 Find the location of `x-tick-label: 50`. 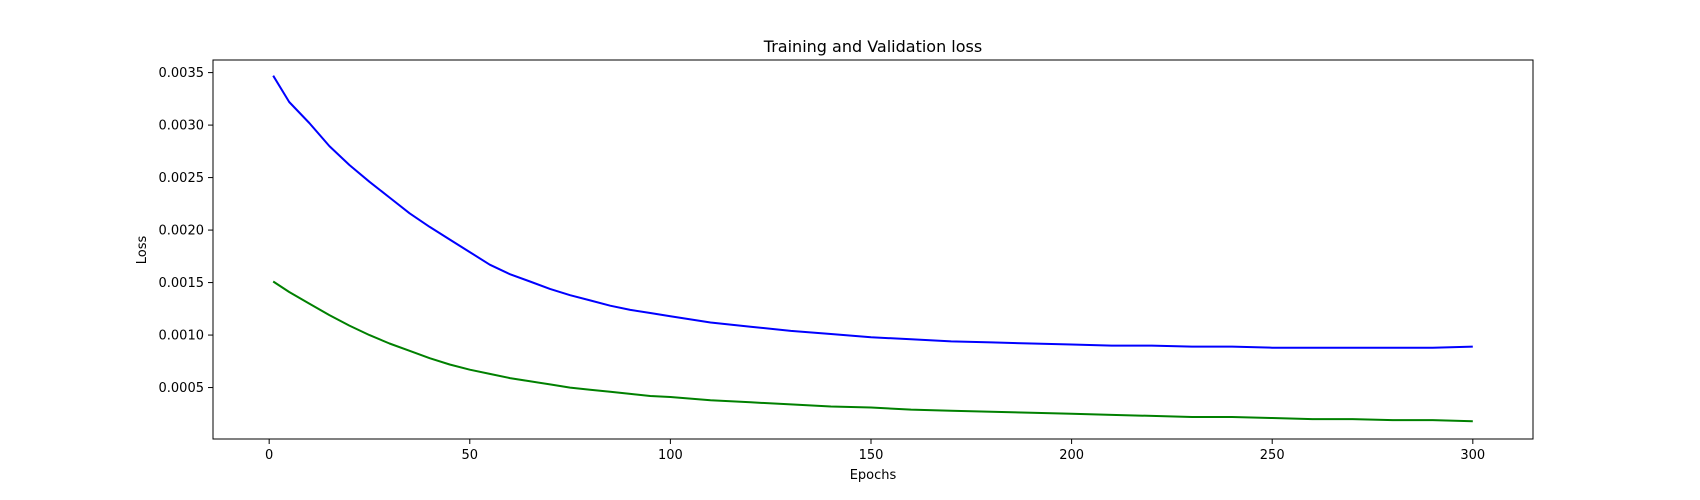

x-tick-label: 50 is located at coordinates (470, 455).